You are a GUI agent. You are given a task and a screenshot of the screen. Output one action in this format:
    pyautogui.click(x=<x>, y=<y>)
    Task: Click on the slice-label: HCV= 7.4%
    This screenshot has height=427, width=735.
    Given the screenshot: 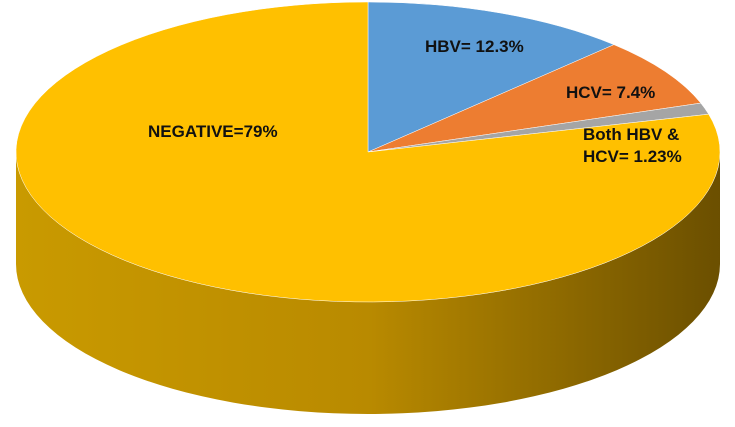 What is the action you would take?
    pyautogui.click(x=611, y=92)
    